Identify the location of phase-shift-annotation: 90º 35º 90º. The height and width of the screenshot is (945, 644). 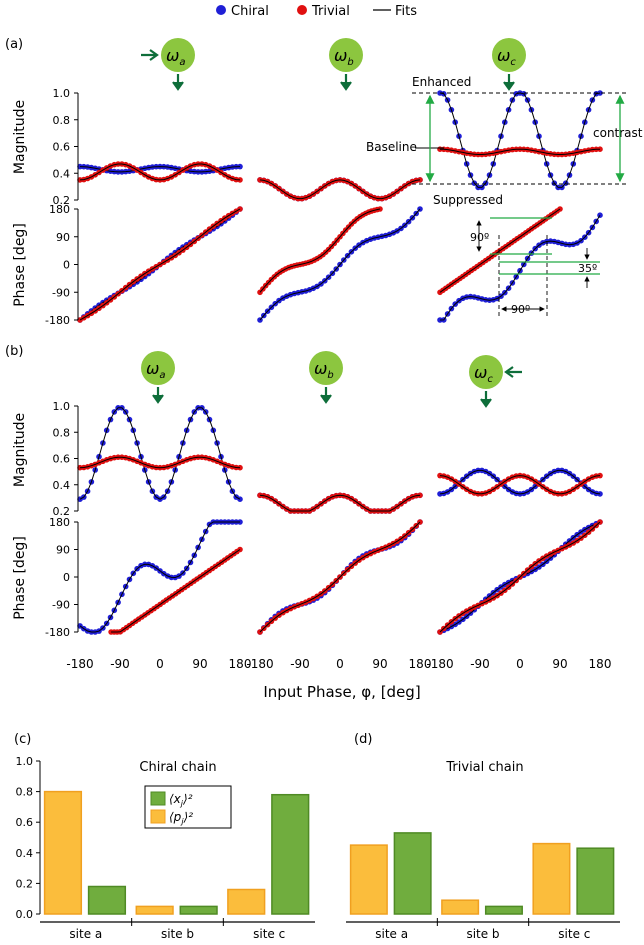
(535, 267).